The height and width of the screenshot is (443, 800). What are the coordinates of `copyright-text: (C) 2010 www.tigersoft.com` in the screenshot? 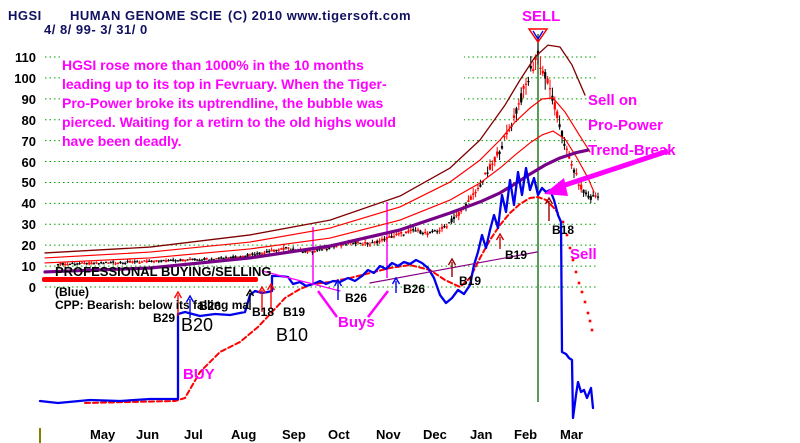 It's located at (319, 15).